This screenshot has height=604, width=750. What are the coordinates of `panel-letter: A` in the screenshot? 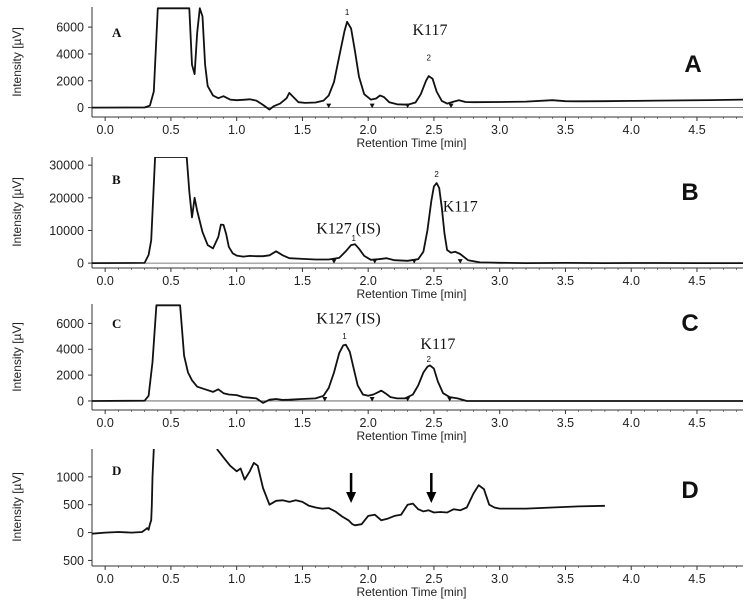 It's located at (117, 32).